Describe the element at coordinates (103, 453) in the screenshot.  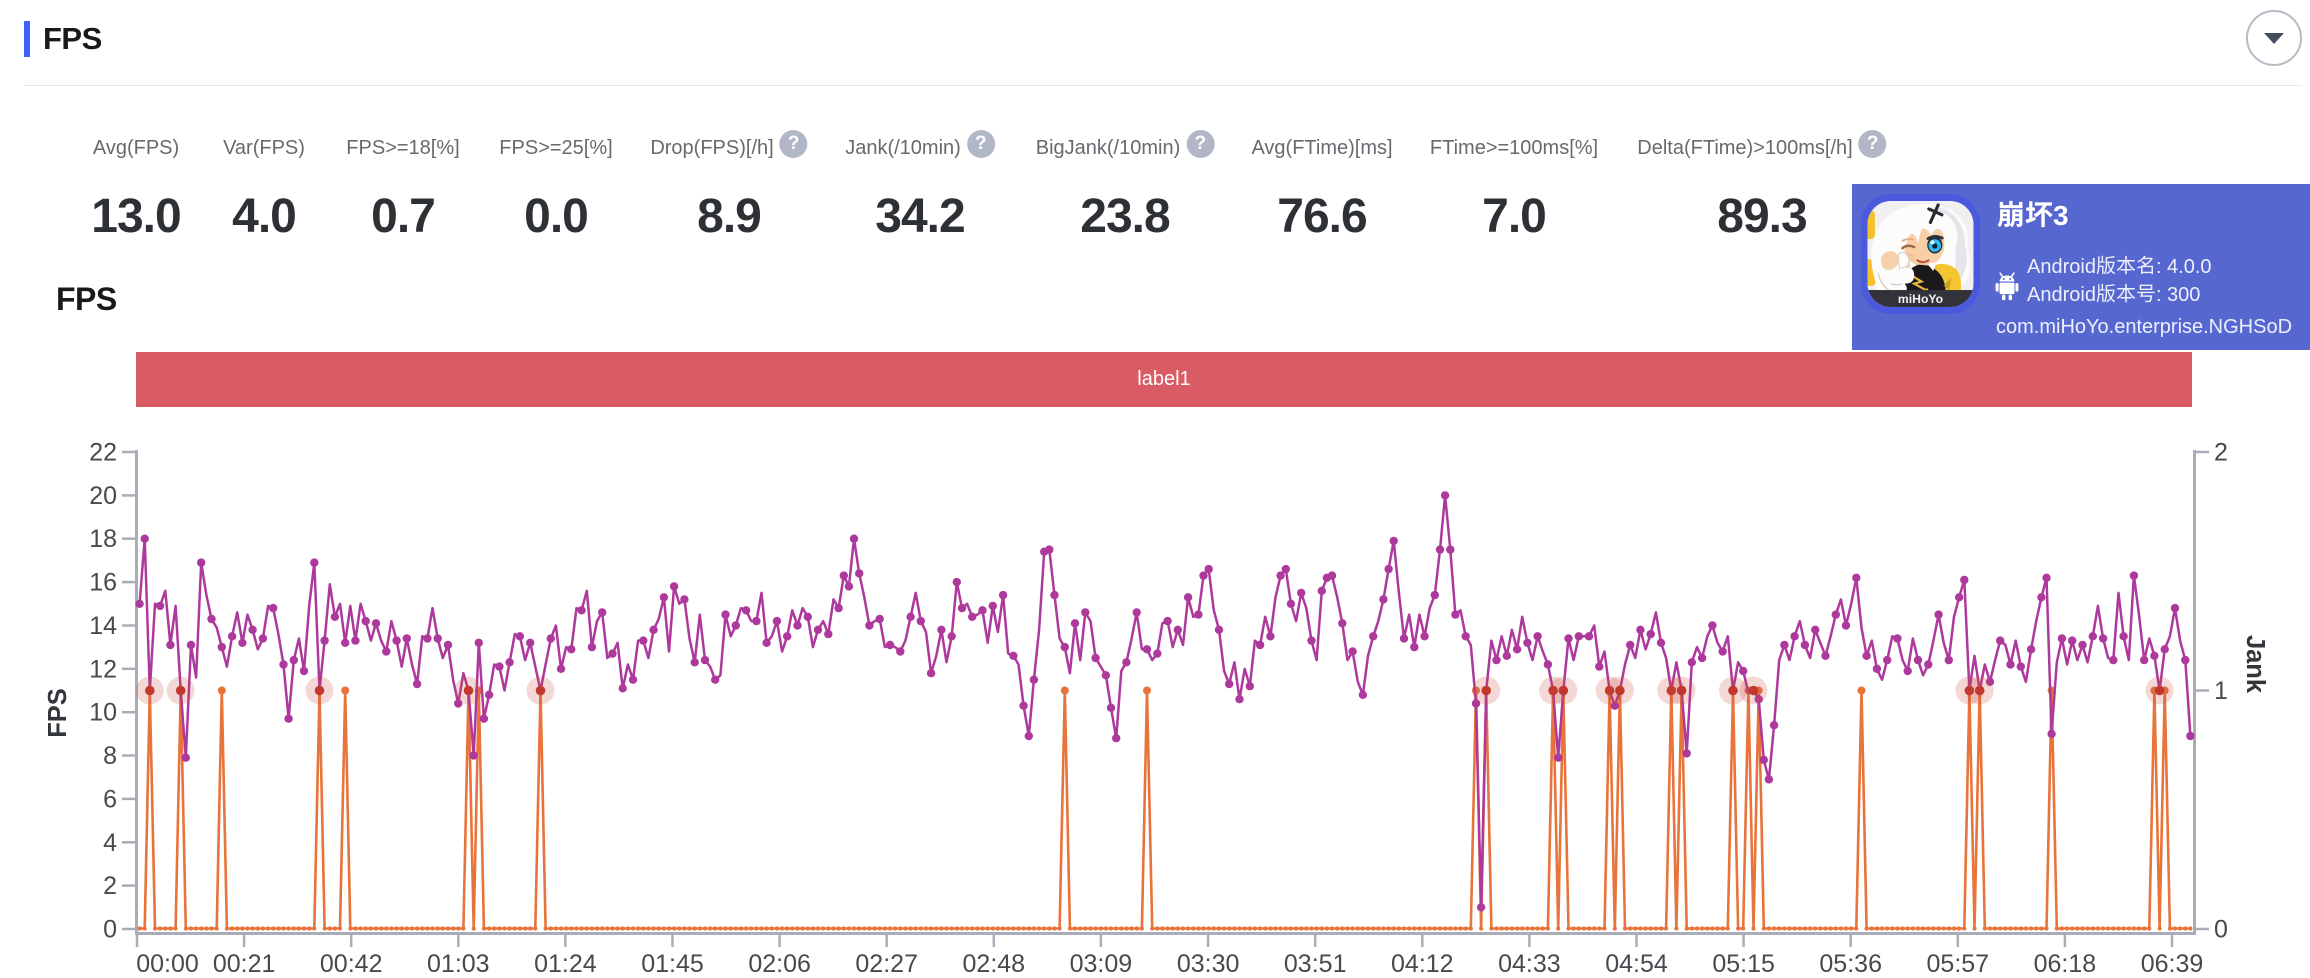
I see `svg-text: 22` at that location.